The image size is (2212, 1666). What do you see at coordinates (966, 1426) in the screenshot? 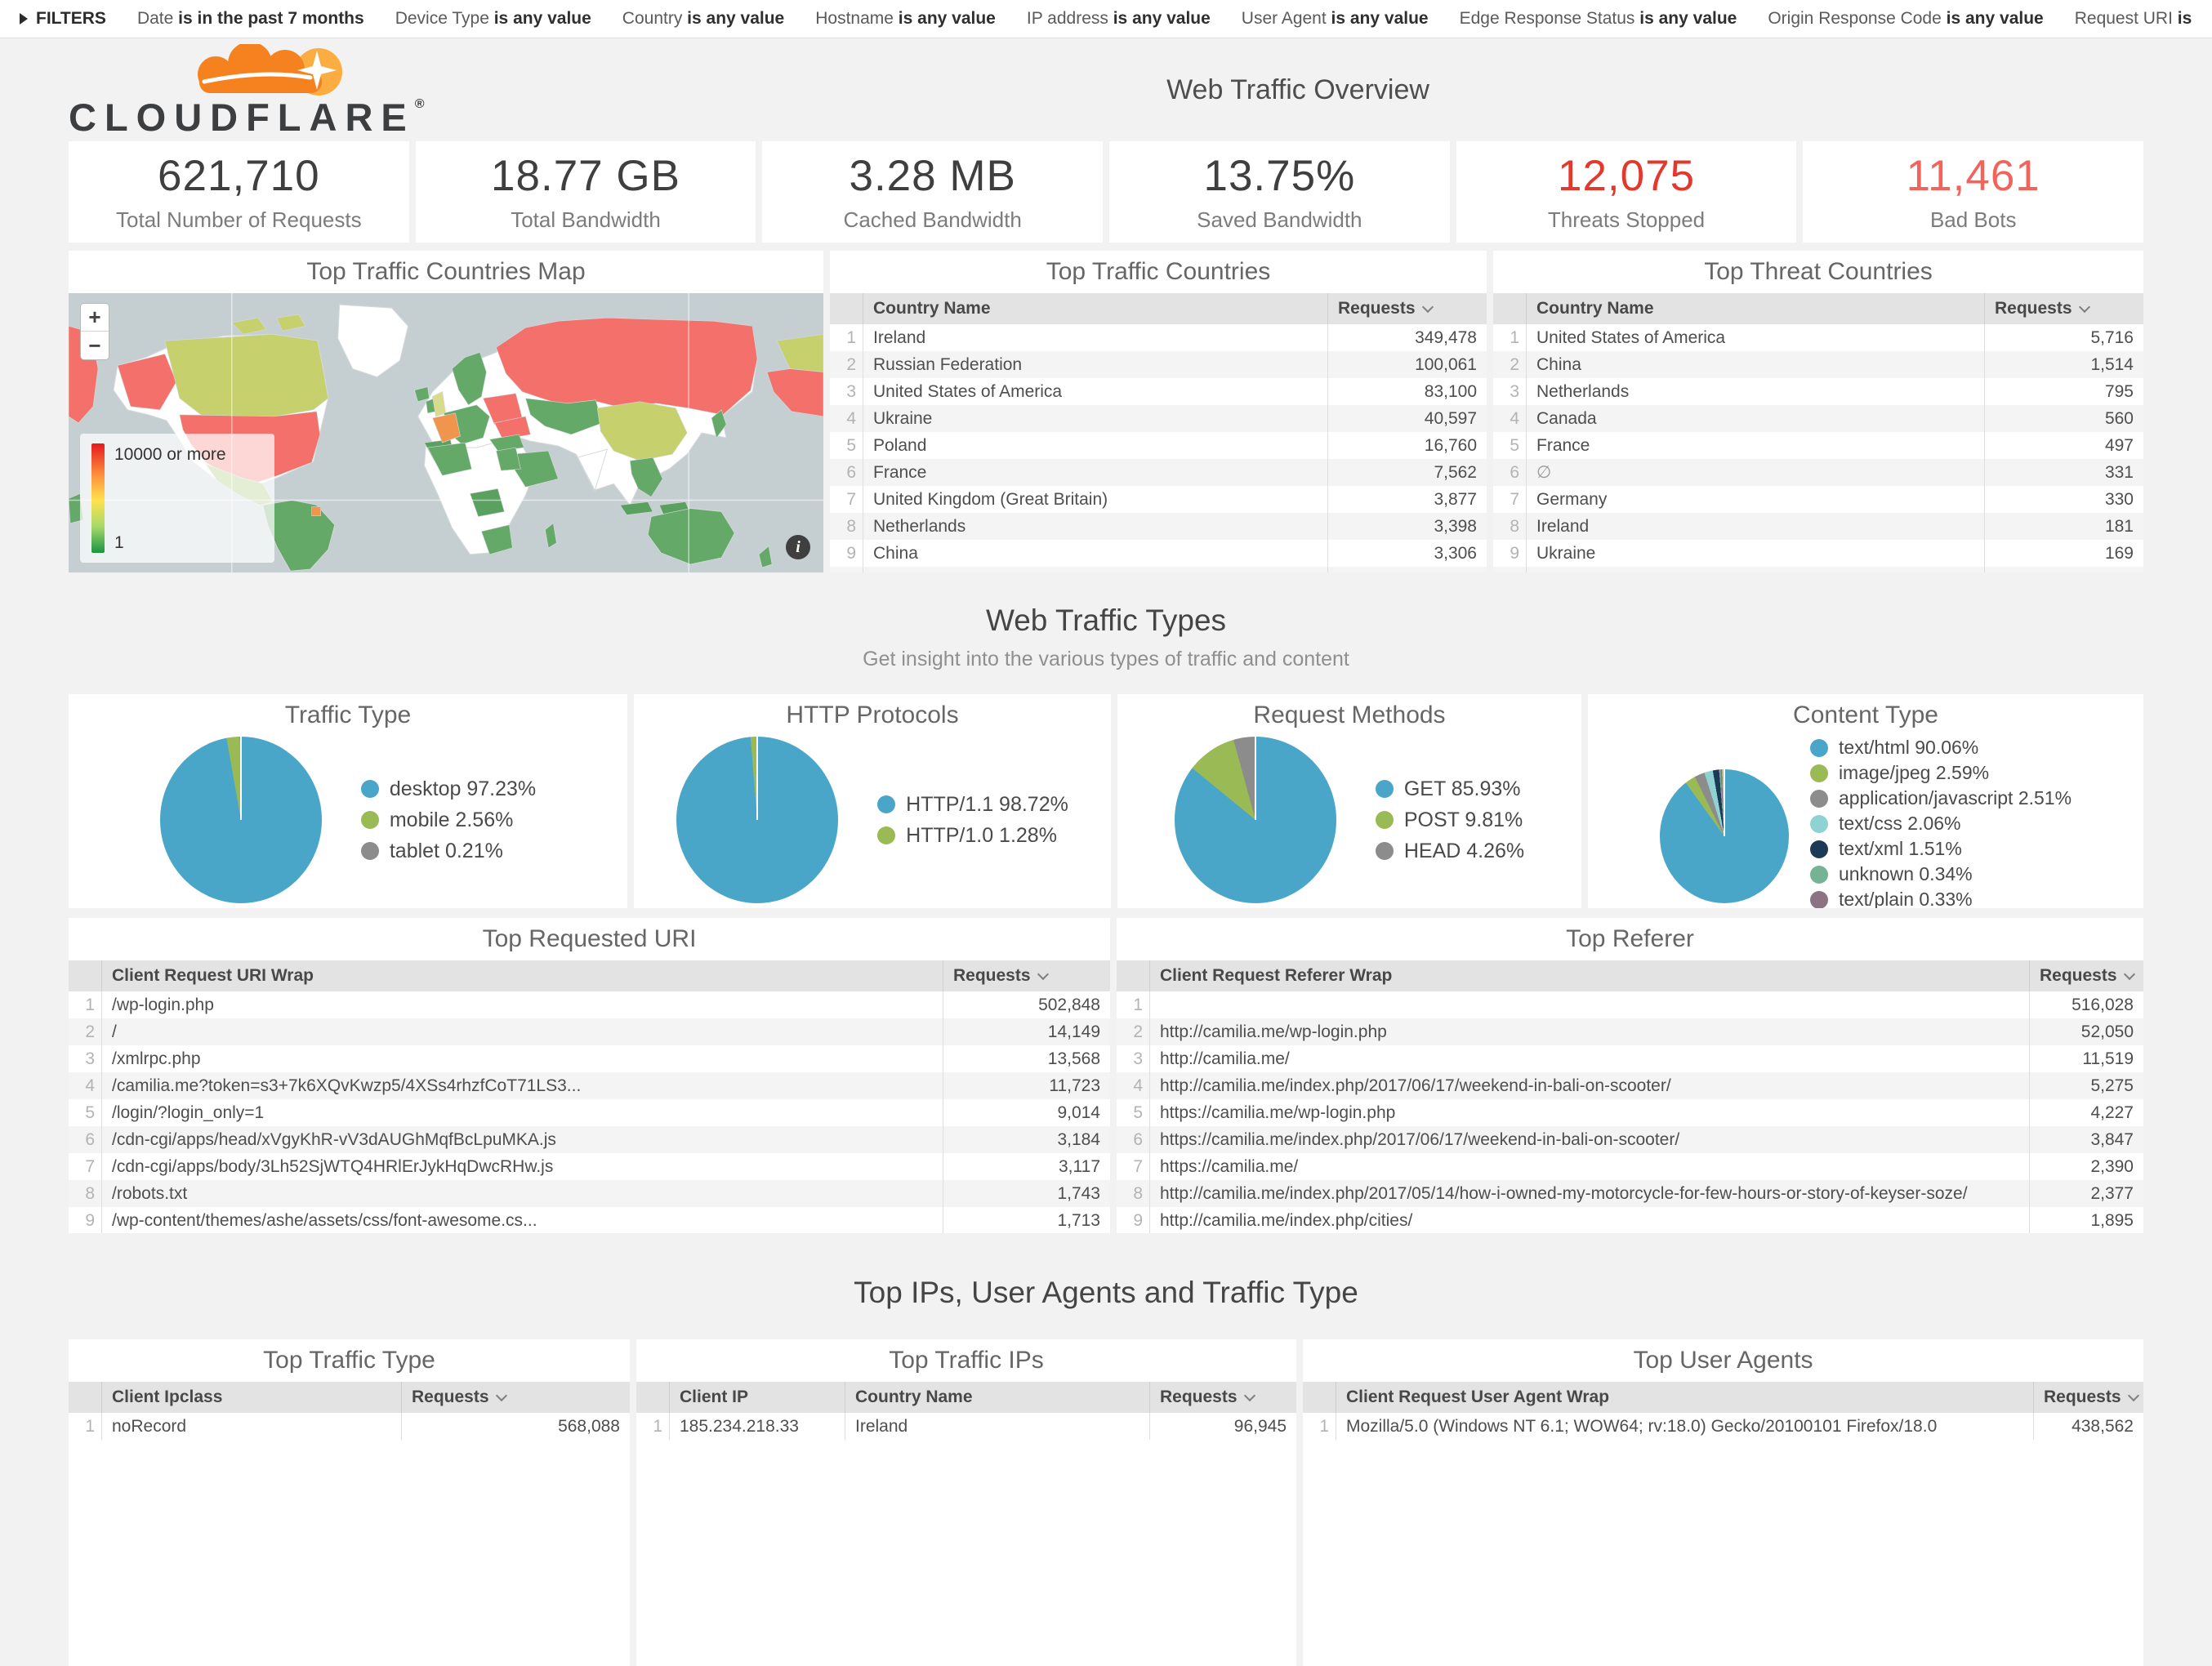
I see `table-row: 1 185.234.218.33 Ireland 96,945` at bounding box center [966, 1426].